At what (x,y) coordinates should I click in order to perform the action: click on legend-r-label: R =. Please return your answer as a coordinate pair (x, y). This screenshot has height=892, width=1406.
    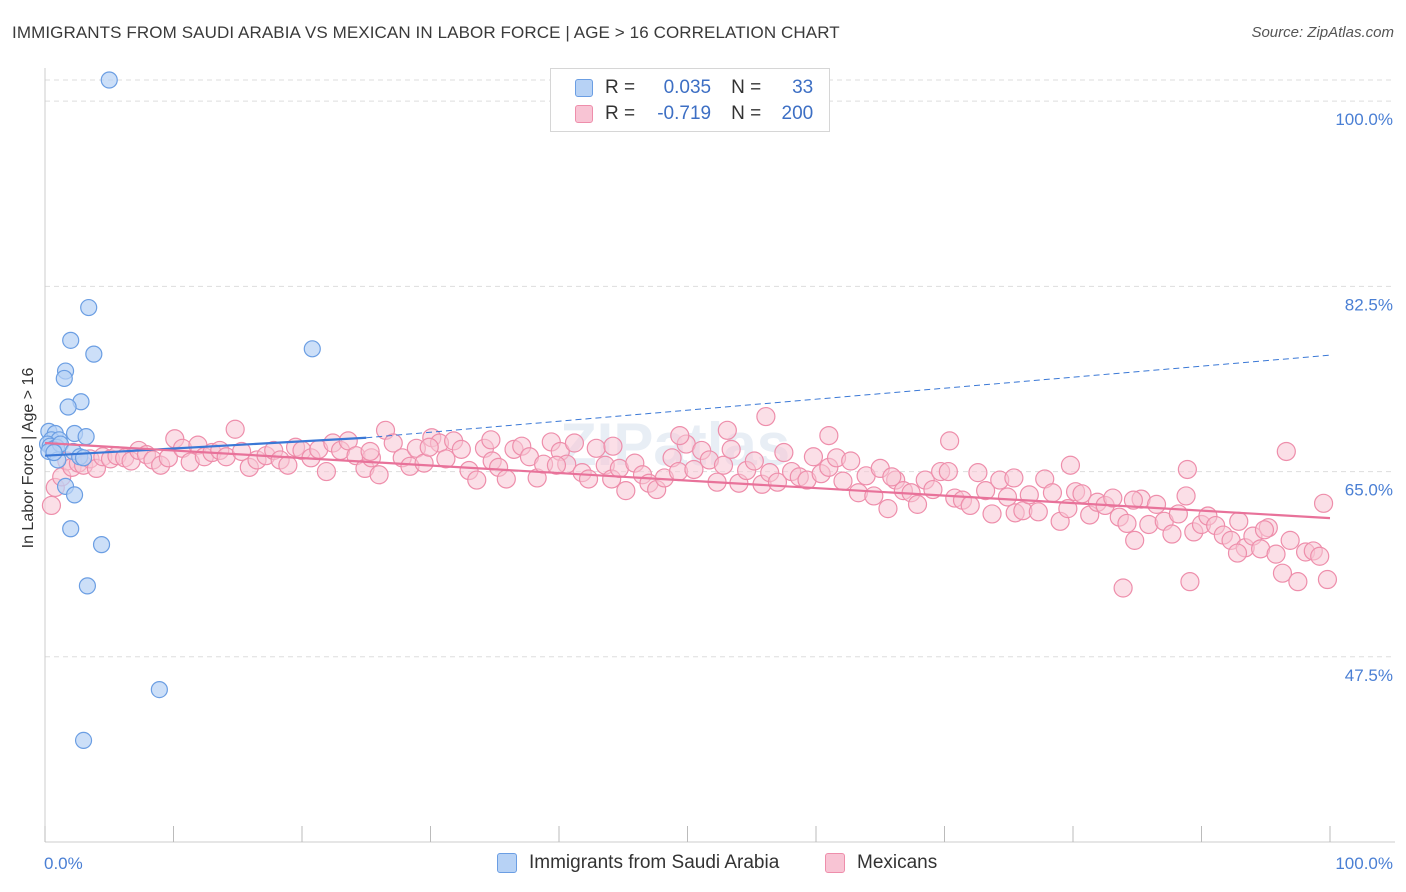
    Looking at the image, I should click on (620, 113).